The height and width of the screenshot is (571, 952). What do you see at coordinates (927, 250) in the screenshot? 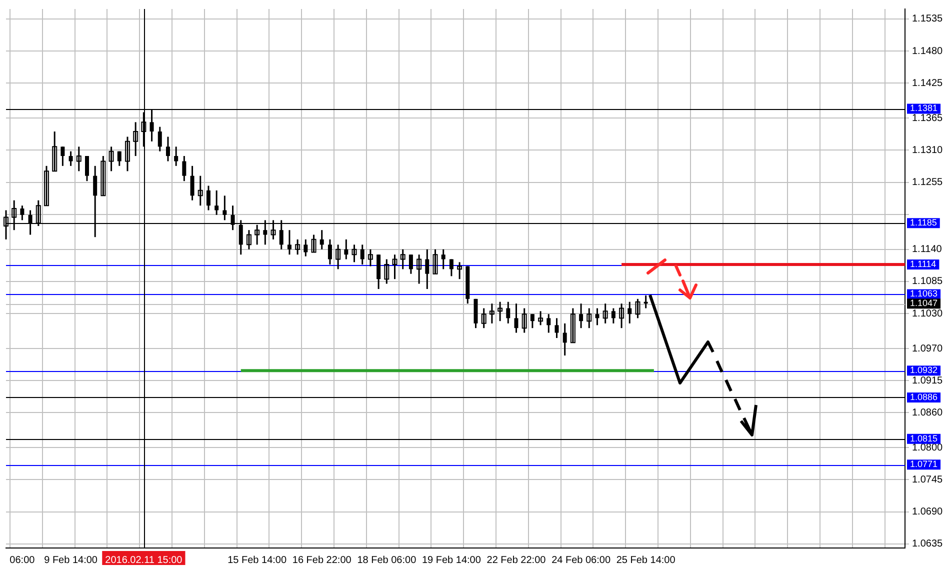
I see `y-tick-label: 1.1140` at bounding box center [927, 250].